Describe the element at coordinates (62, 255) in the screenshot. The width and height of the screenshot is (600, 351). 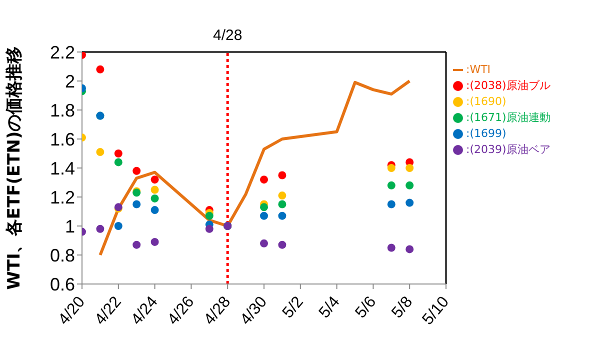
I see `y-tick-label: 0.8` at that location.